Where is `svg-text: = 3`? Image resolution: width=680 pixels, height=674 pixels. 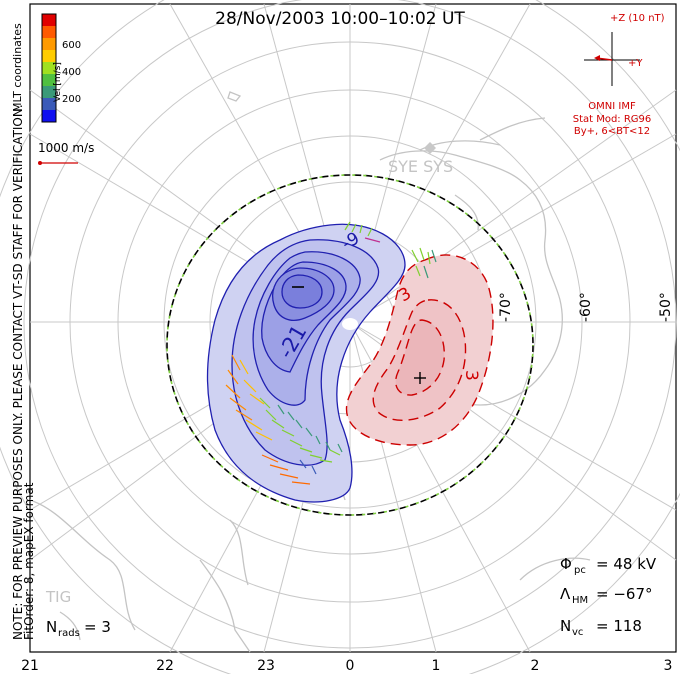 svg-text: = 3 is located at coordinates (97, 627).